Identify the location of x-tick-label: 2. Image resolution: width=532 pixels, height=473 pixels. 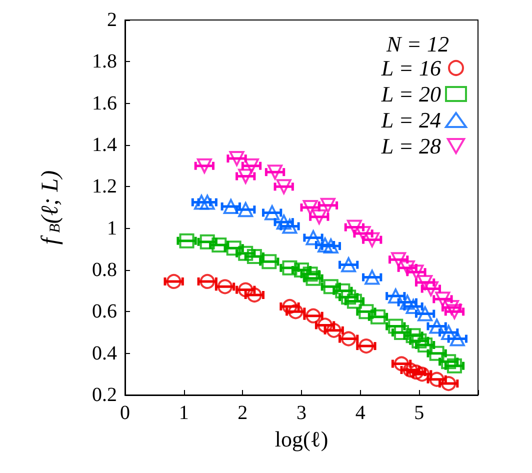
(243, 413).